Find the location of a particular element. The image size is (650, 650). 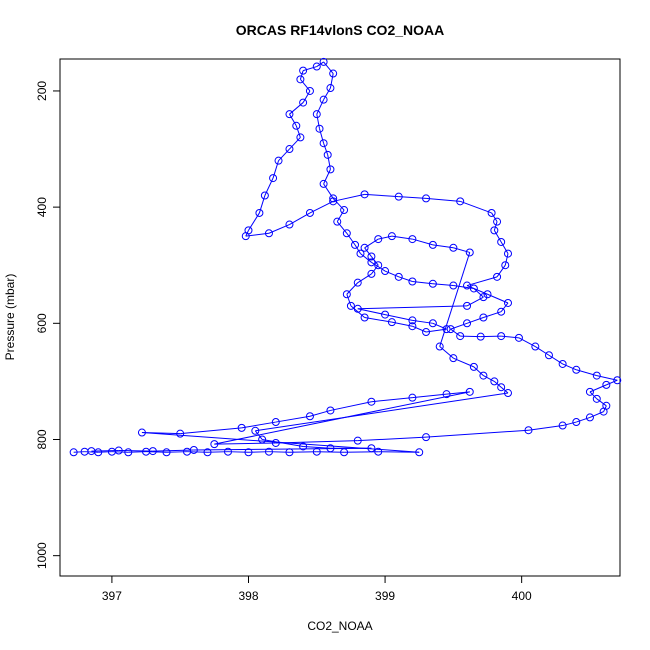

y-axis: 200 400 600 800 1000 is located at coordinates (47, 325).